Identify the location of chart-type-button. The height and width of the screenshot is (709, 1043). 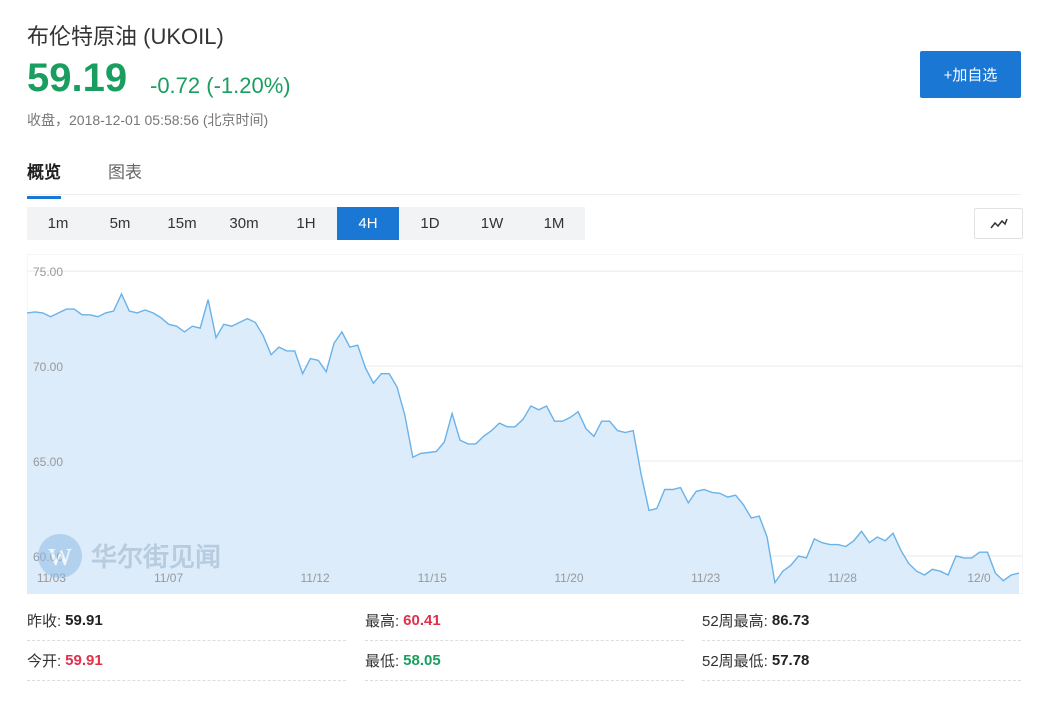
(998, 223).